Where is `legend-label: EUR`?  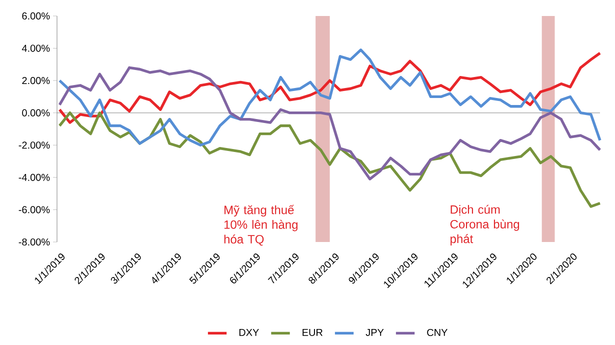
legend-label: EUR is located at coordinates (312, 332).